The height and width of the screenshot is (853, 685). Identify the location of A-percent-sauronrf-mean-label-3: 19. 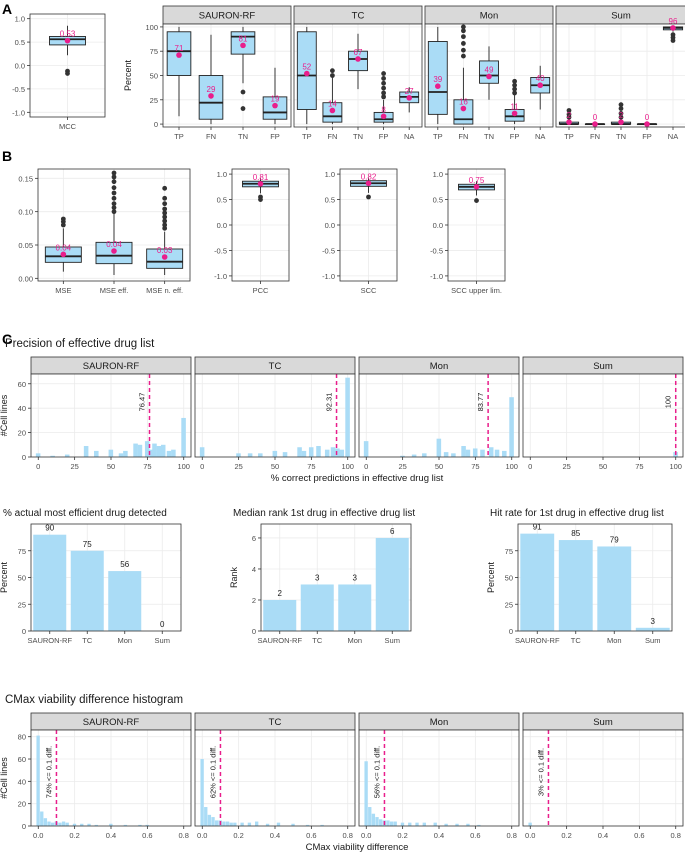
(275, 99).